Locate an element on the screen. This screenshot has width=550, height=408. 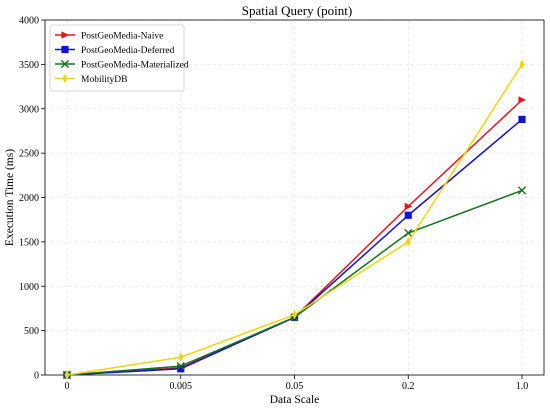
y-axis-label: Execution Time (ms) is located at coordinates (10, 197).